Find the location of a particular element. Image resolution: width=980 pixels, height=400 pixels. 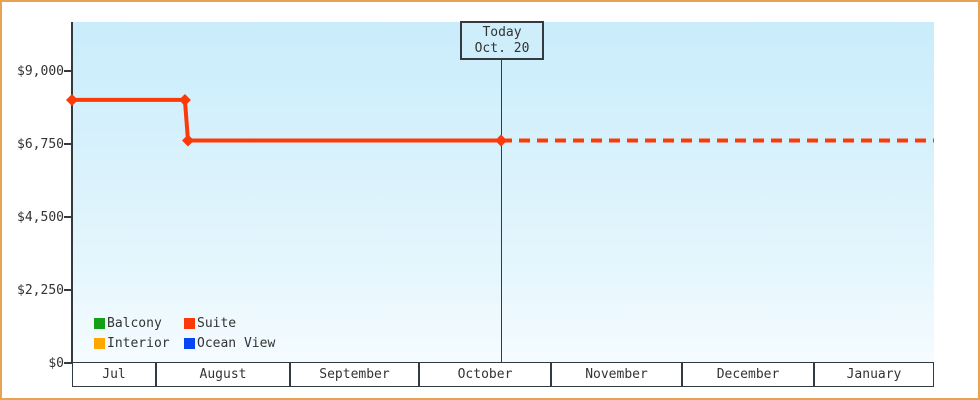

month-label: December is located at coordinates (748, 374).